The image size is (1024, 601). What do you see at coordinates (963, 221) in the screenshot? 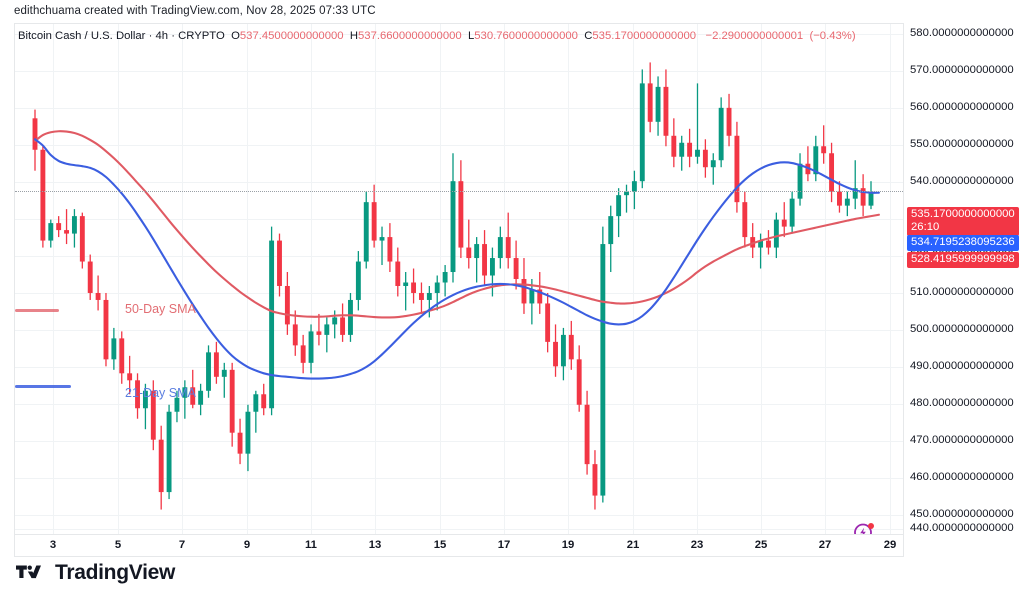
I see `last-price-badge: 535.1700000000000 26:10` at bounding box center [963, 221].